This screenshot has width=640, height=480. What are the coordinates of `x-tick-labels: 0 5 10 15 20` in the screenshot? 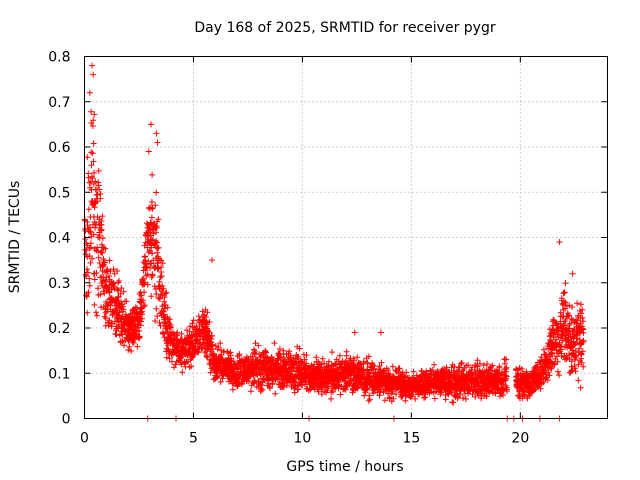 It's located at (304, 439).